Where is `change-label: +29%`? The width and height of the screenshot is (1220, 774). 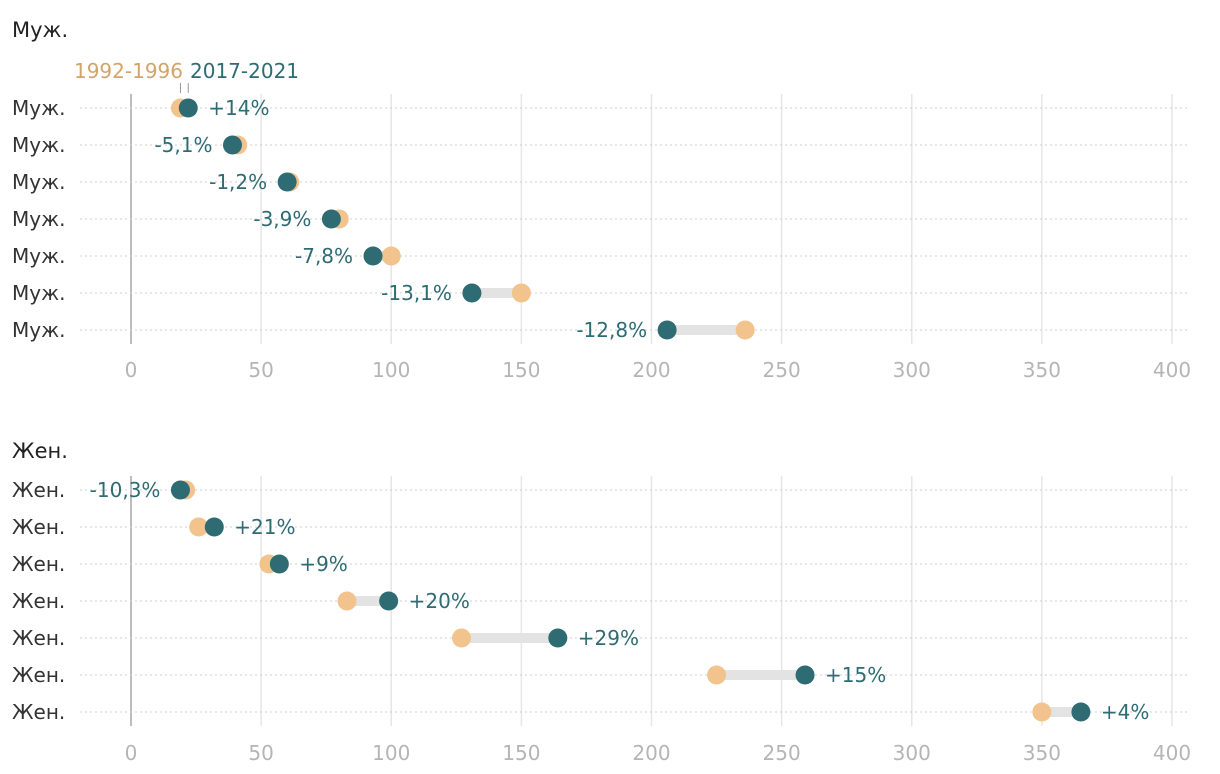 change-label: +29% is located at coordinates (608, 638).